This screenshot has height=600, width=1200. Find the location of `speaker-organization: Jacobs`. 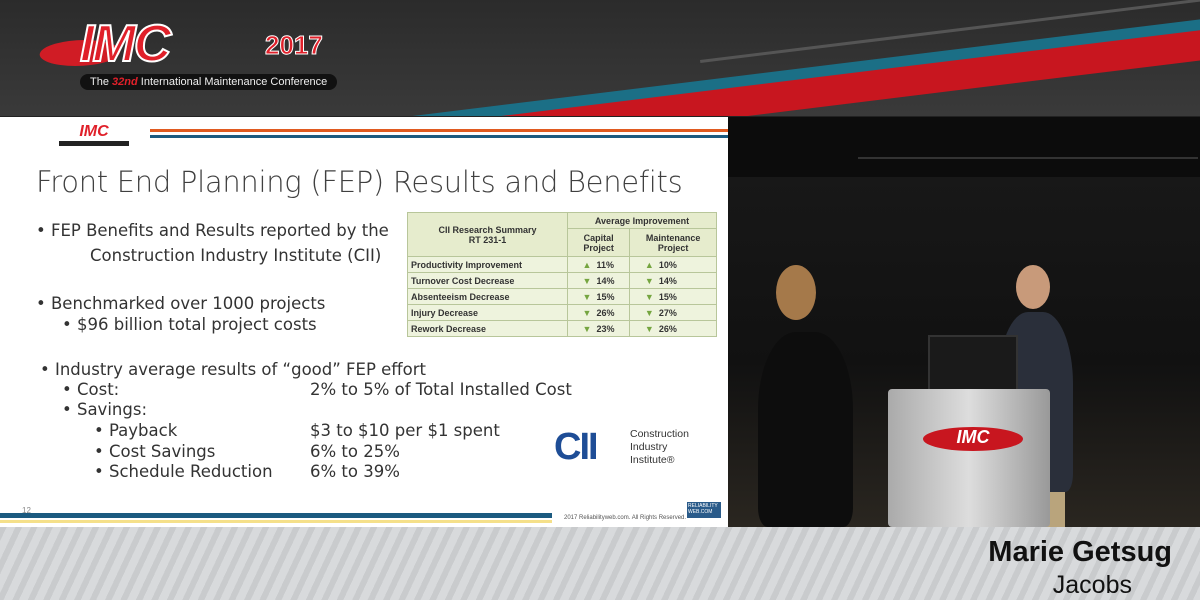

speaker-organization: Jacobs is located at coordinates (1092, 585).